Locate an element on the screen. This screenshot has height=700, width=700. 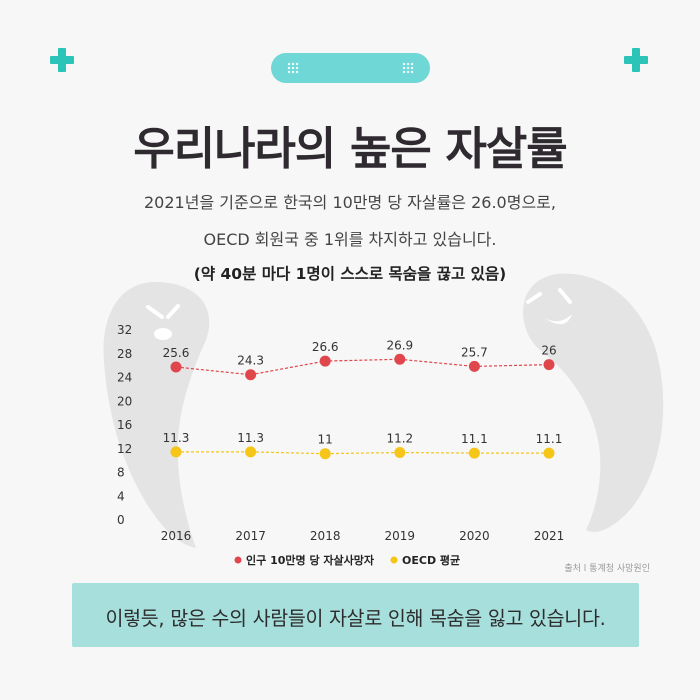
bottom-message: 이렇듯, 많은 수의 사람들이 자살로 인해 목숨을 잃고 있습니다. is located at coordinates (355, 618).